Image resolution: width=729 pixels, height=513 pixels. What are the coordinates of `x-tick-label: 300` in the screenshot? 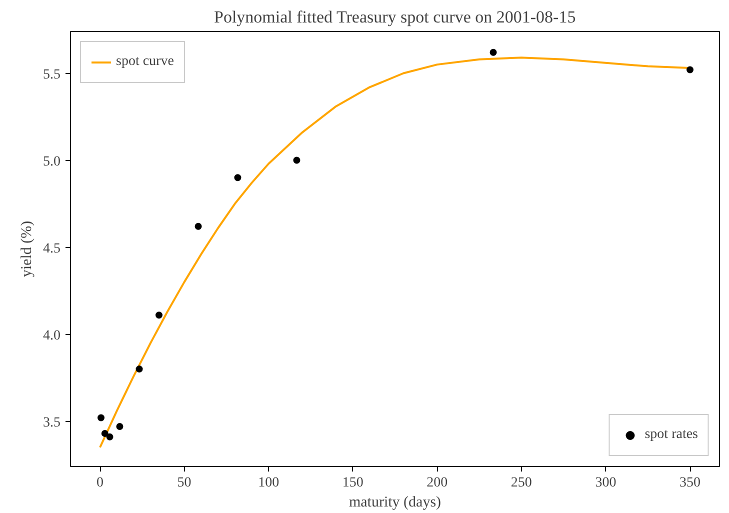 It's located at (605, 483).